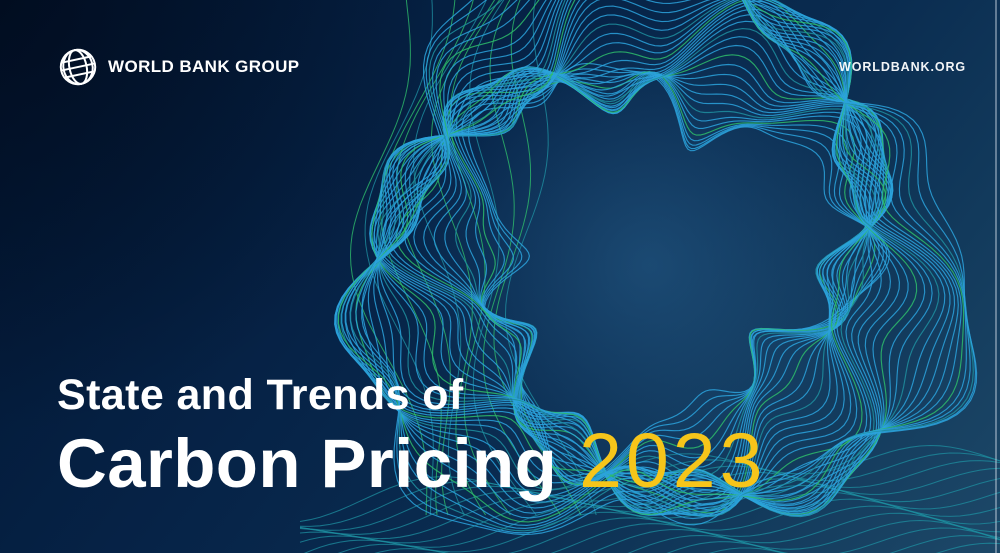 This screenshot has height=553, width=1000. What do you see at coordinates (902, 67) in the screenshot?
I see `website-url: WORLDBANK.ORG` at bounding box center [902, 67].